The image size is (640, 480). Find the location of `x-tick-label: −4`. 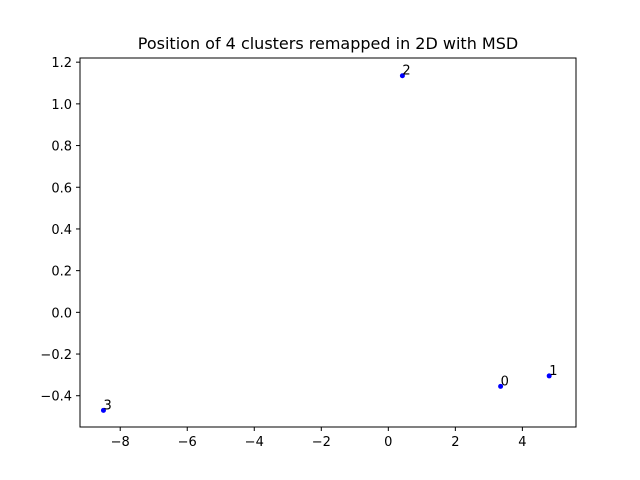

x-tick-label: −4 is located at coordinates (254, 442).